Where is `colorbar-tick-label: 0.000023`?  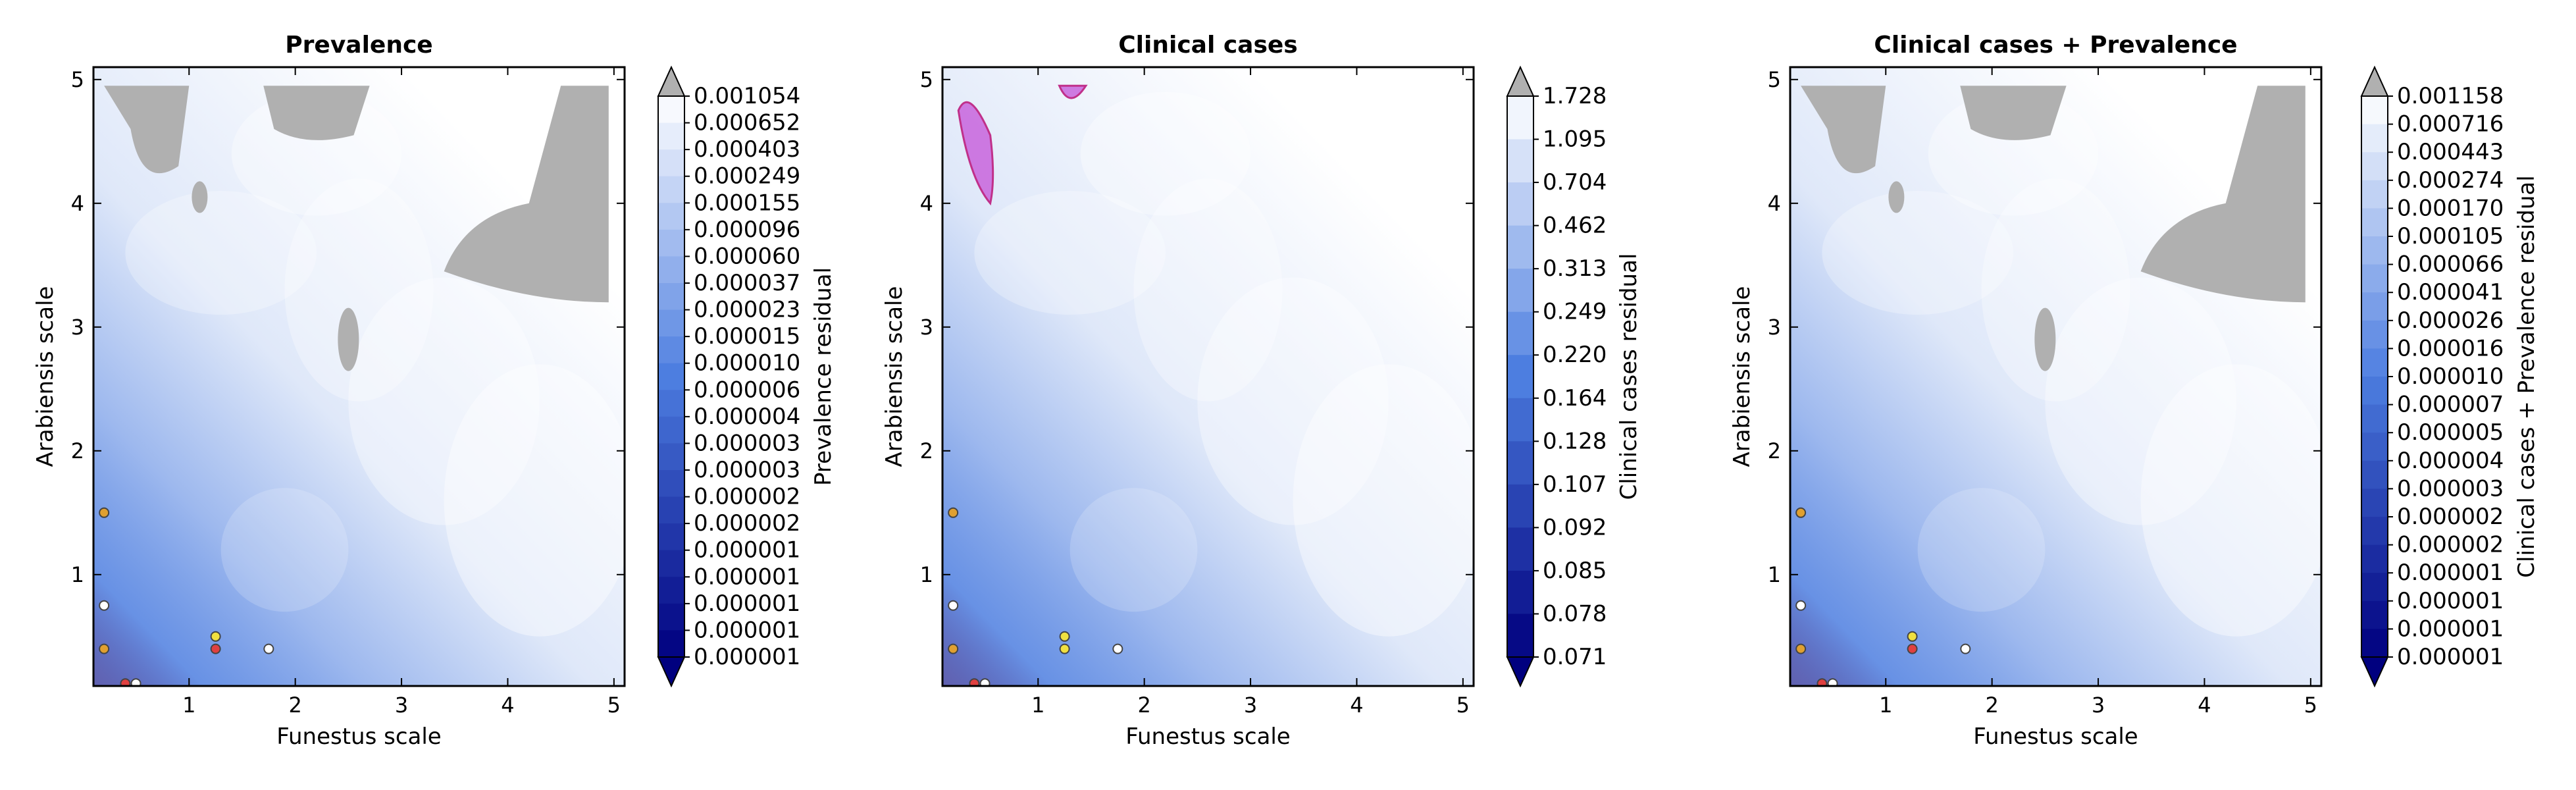 colorbar-tick-label: 0.000023 is located at coordinates (747, 310).